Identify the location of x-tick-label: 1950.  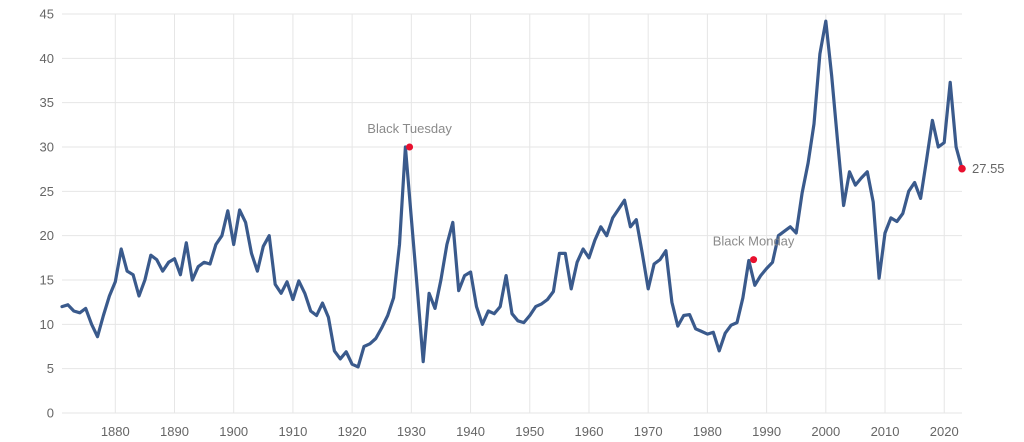
(529, 431).